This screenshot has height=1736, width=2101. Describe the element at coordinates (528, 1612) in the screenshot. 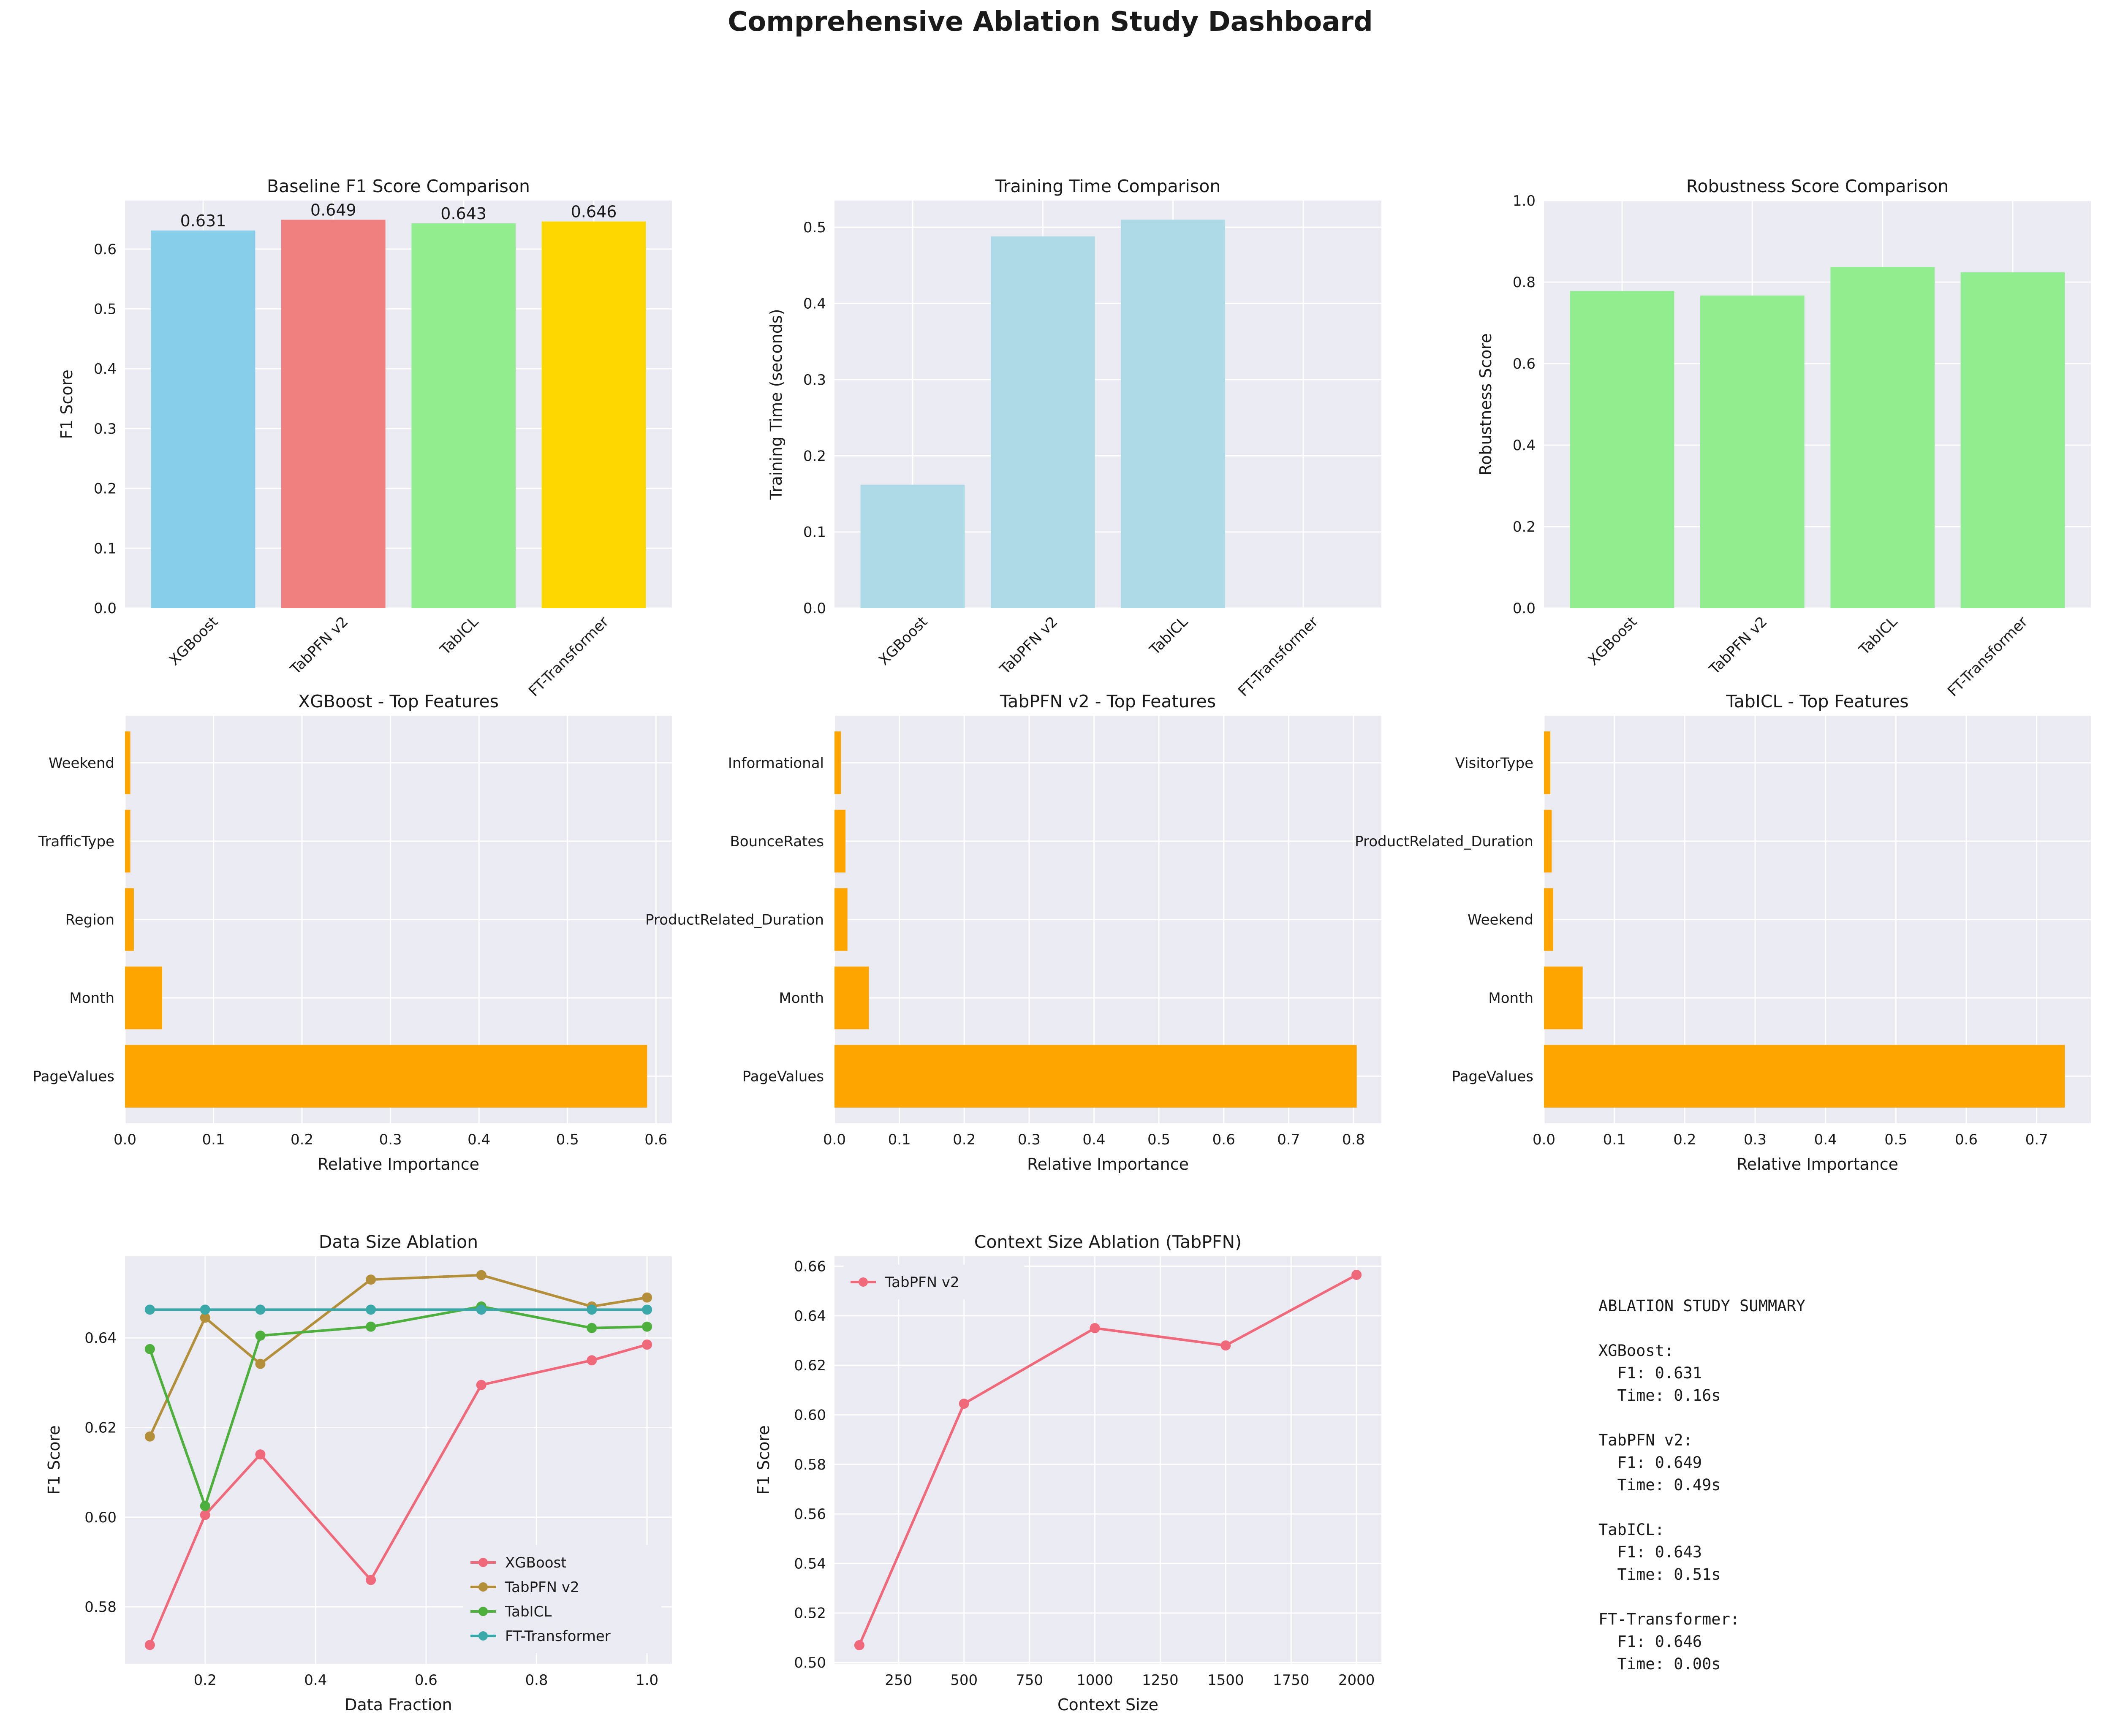

I see `legend-label: TabICL` at that location.